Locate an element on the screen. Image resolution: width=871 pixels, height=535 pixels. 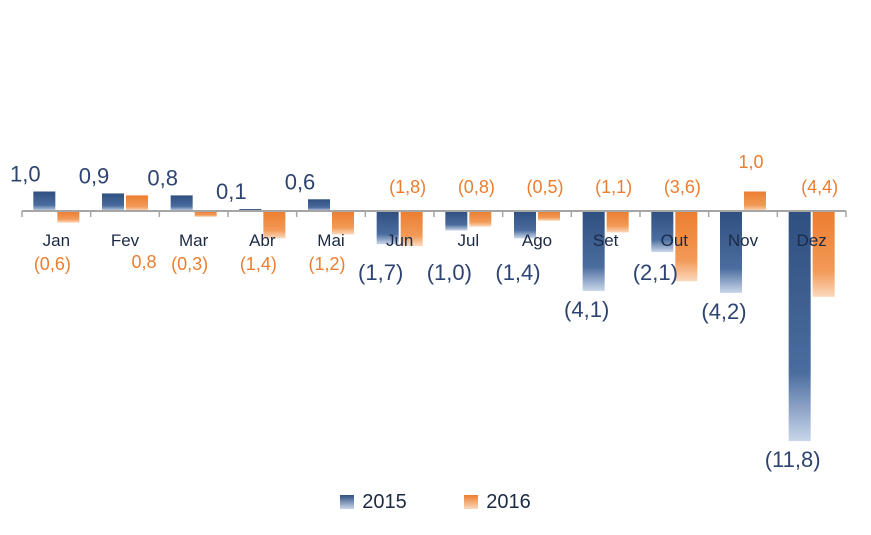
data-label-2016-jun: (1,8) is located at coordinates (407, 187).